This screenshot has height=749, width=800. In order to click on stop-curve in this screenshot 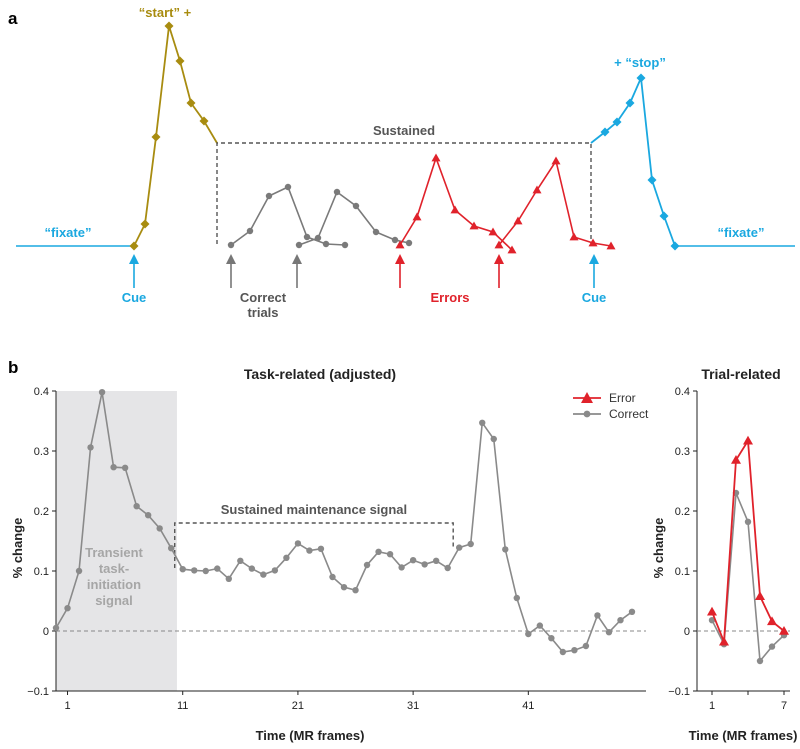, I will do `click(635, 162)`.